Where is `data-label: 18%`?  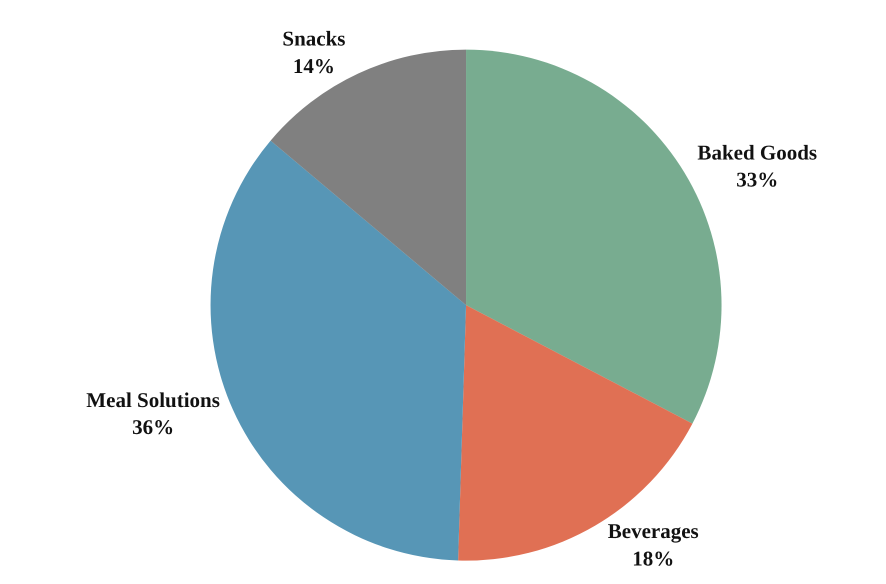 data-label: 18% is located at coordinates (653, 558).